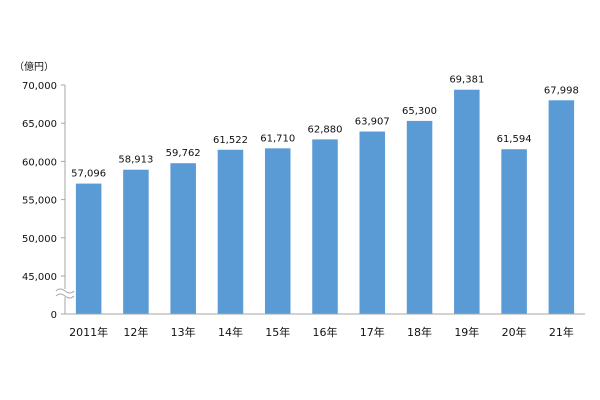 The image size is (600, 400). I want to click on x-axis: 2011年 12年 13年 14年 15年 16年 17年 18年 19年 20年 21年, so click(325, 326).